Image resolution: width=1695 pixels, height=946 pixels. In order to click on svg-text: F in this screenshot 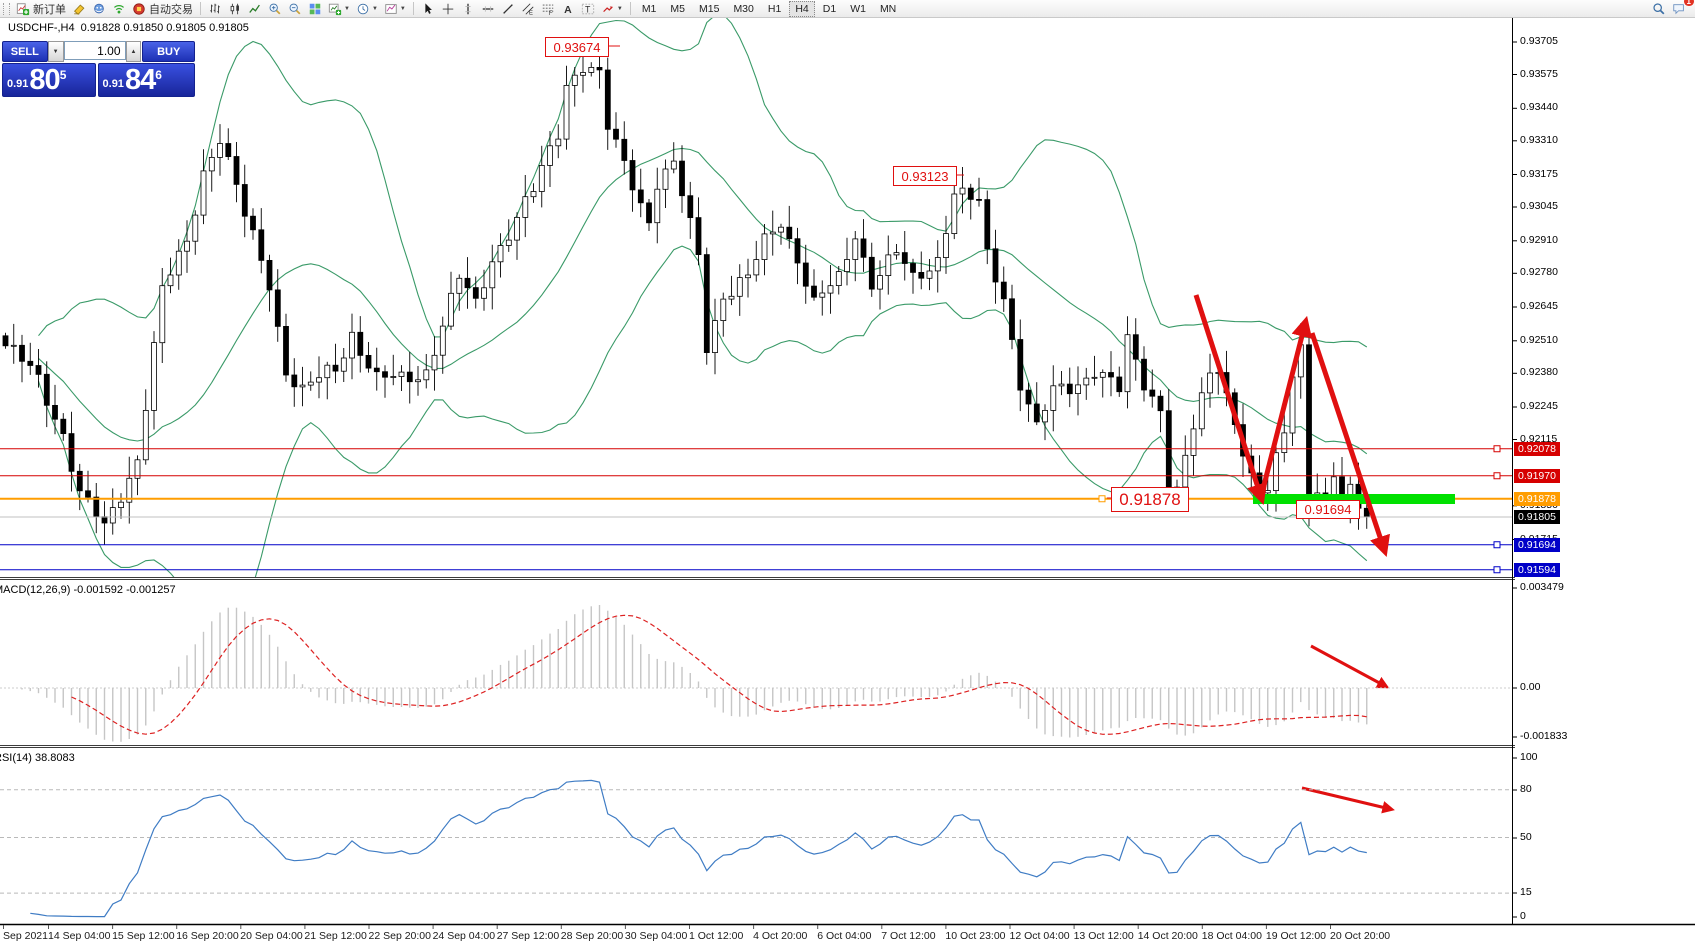, I will do `click(551, 13)`.